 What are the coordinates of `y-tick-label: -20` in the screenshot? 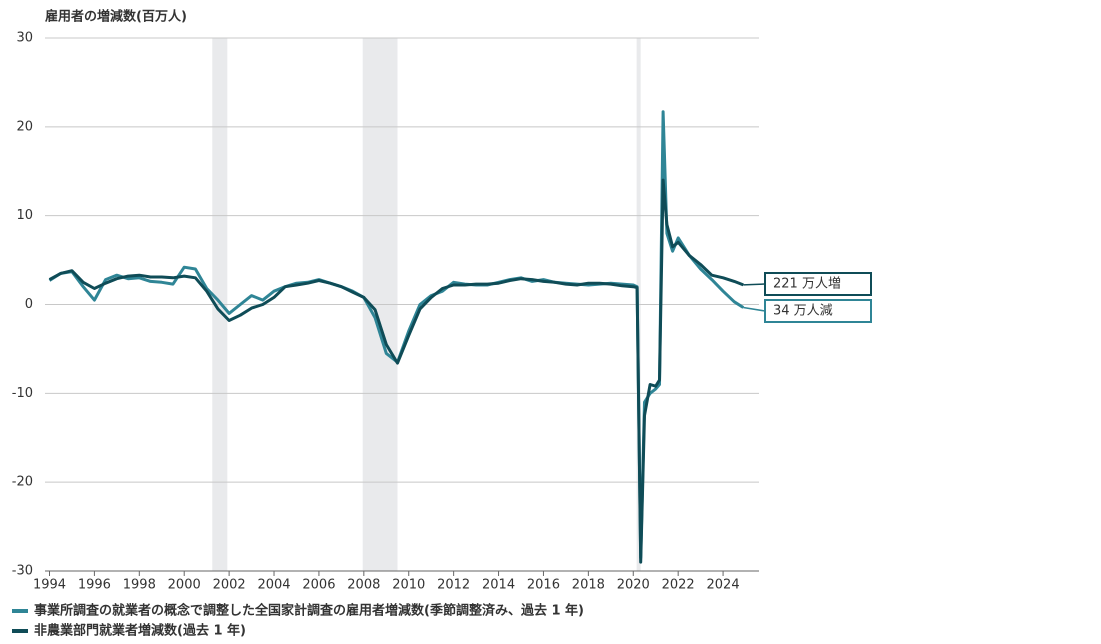 It's located at (22, 482).